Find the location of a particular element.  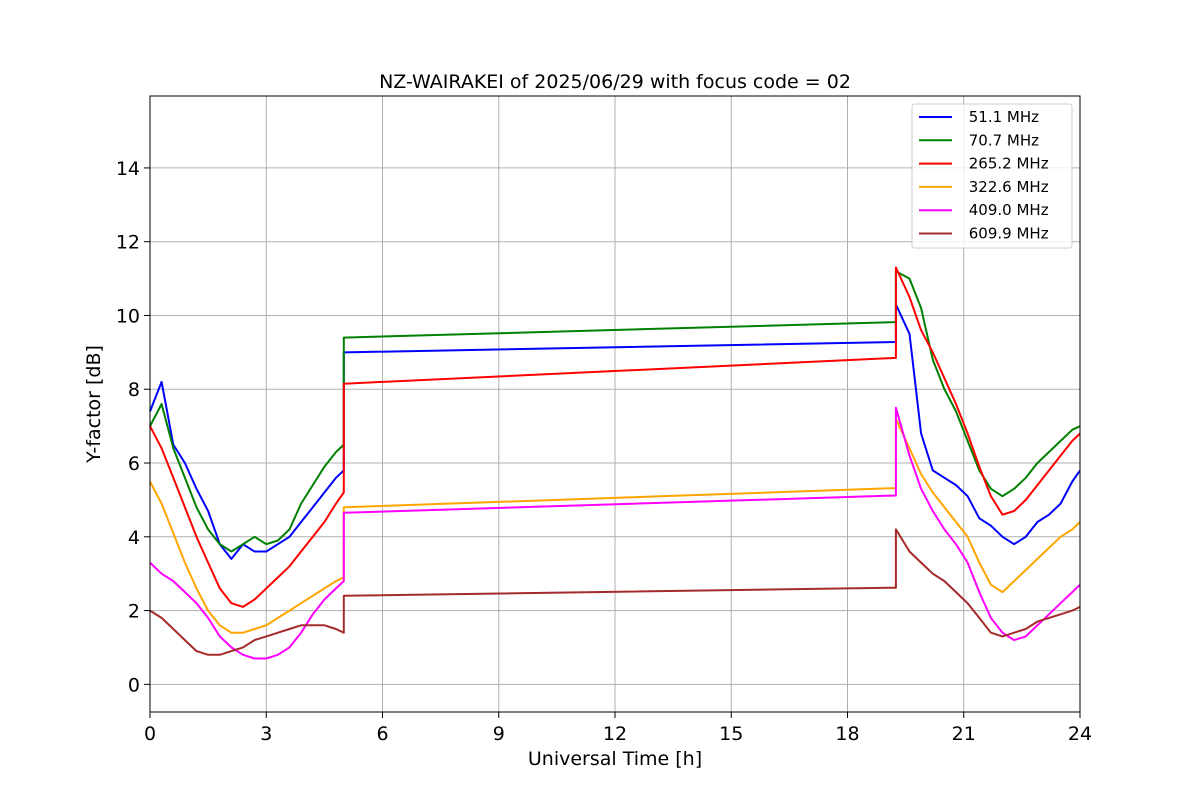

x-tick-label: 0 is located at coordinates (150, 734).